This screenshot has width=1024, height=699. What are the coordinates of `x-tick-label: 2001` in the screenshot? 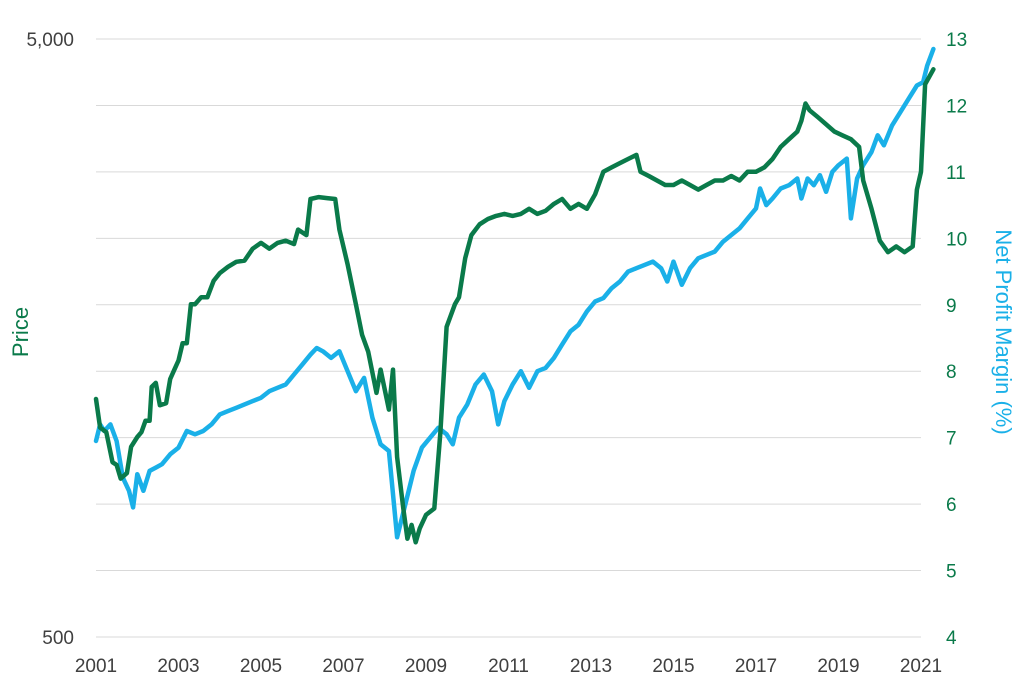 It's located at (96, 666).